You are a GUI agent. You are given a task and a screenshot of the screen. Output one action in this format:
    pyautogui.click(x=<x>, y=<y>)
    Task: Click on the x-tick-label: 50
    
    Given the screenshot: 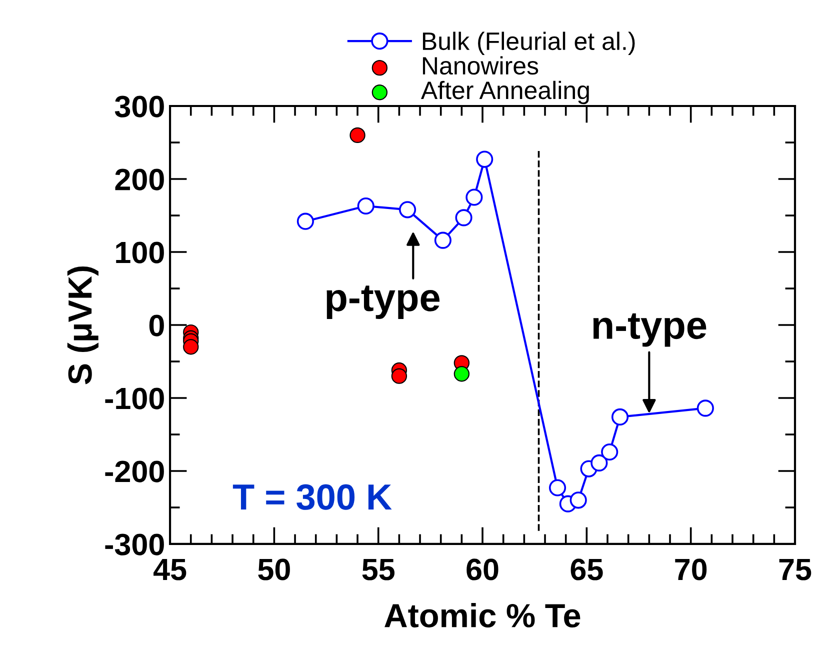 What is the action you would take?
    pyautogui.click(x=274, y=569)
    